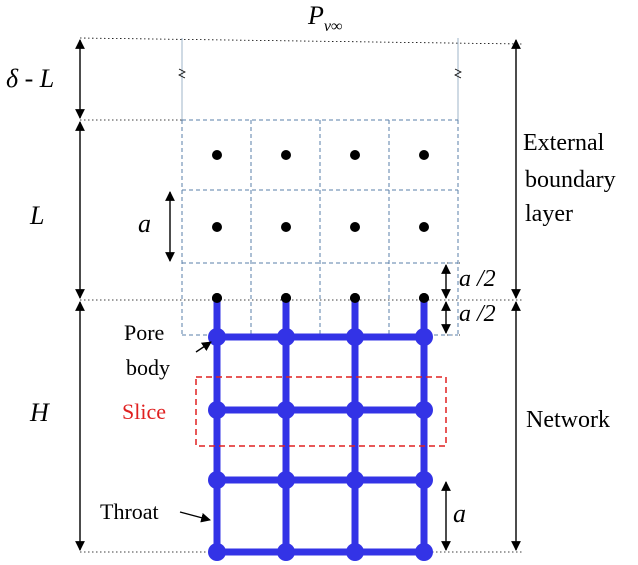  Describe the element at coordinates (324, 18) in the screenshot. I see `top-pressure-label: Pv∞` at that location.